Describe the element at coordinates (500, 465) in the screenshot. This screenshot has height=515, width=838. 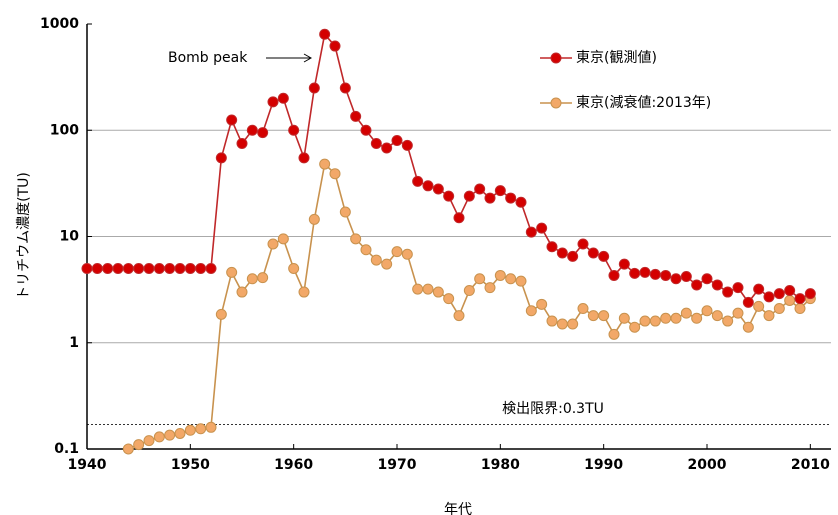
I see `x-tick-label: 1980` at that location.